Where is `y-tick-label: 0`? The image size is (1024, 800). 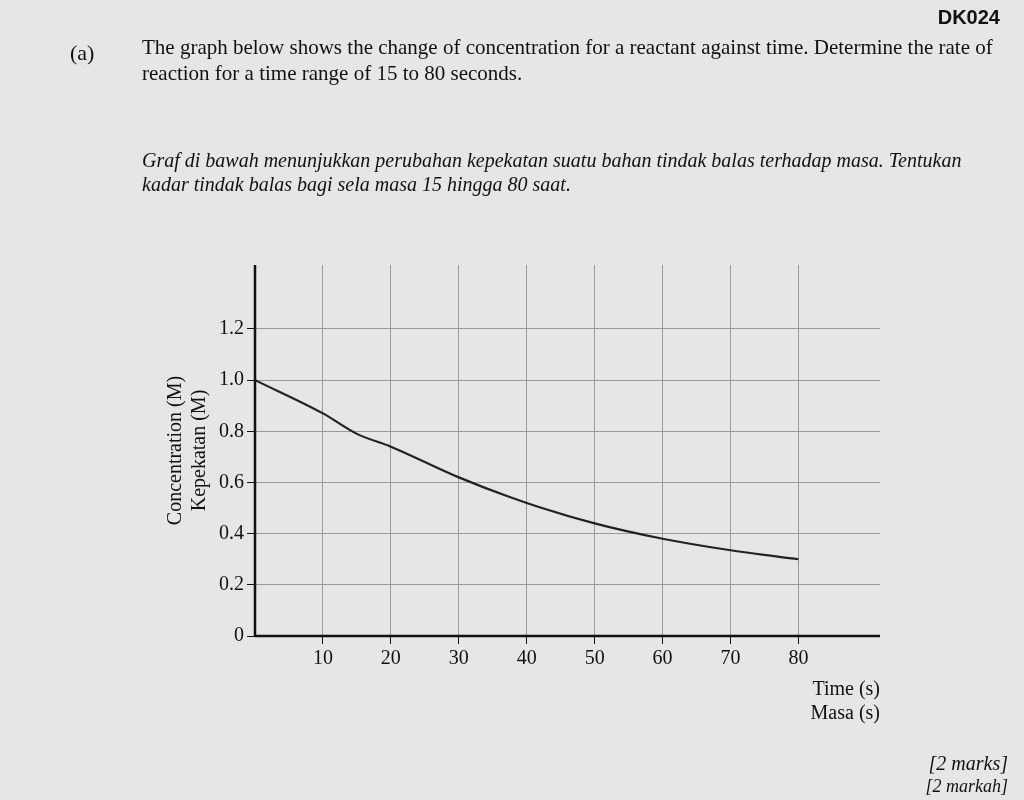
y-tick-label: 0 is located at coordinates (239, 634).